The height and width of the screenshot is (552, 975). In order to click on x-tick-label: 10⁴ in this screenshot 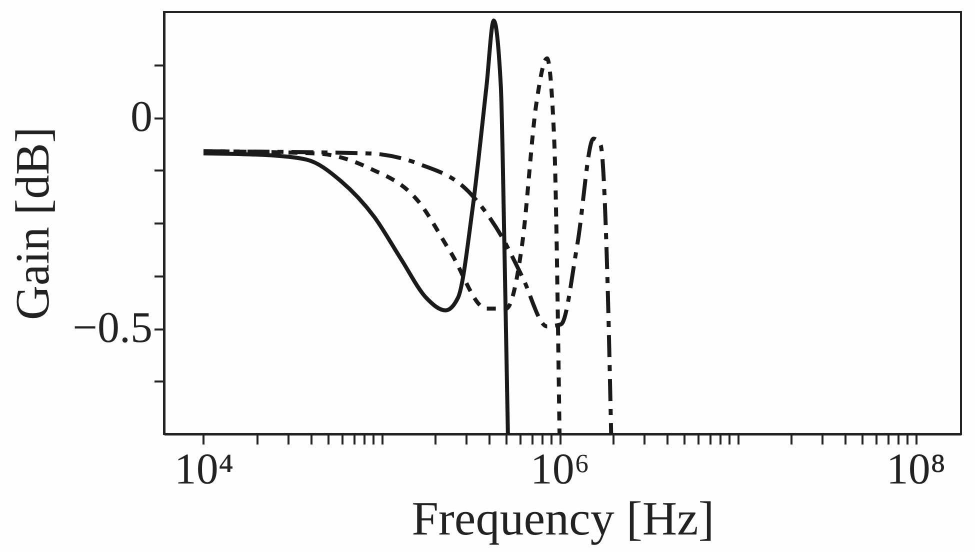, I will do `click(204, 469)`.